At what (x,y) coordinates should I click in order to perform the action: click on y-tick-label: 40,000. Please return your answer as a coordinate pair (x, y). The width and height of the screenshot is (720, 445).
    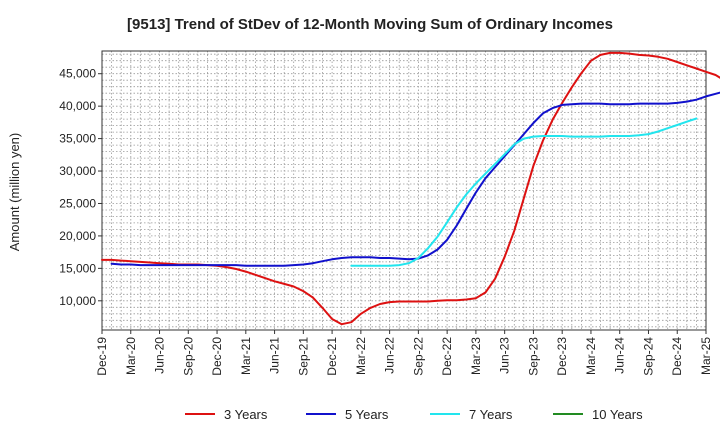
    Looking at the image, I should click on (77, 106).